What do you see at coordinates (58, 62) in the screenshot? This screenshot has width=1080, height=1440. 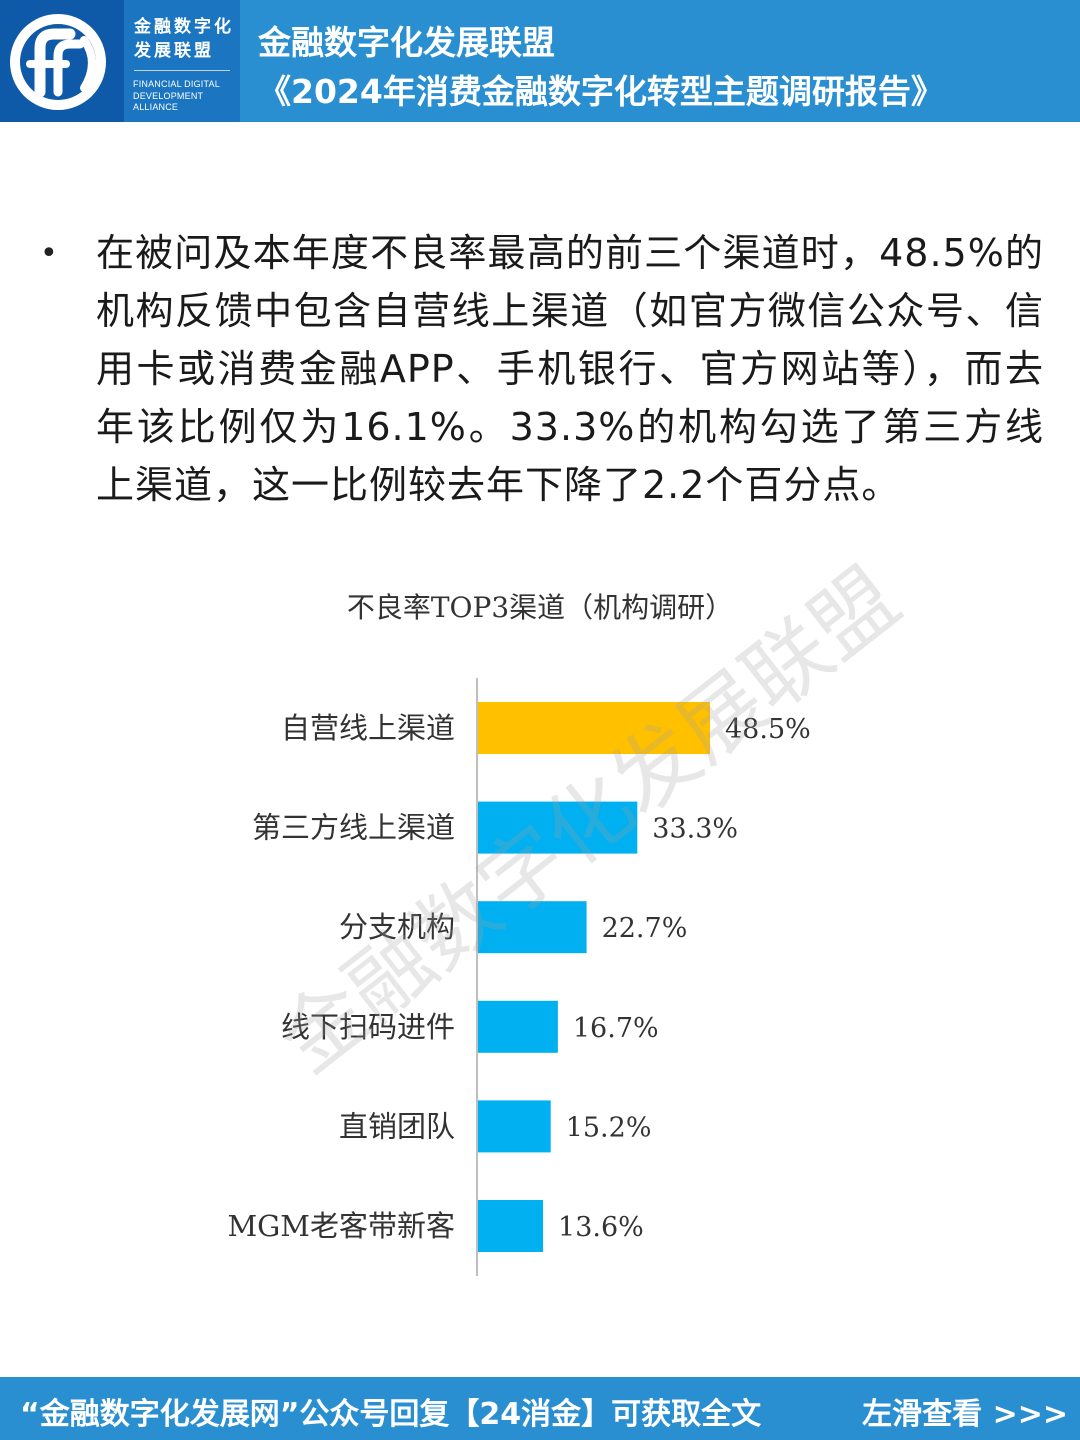 I see `fdf-logo-icon` at bounding box center [58, 62].